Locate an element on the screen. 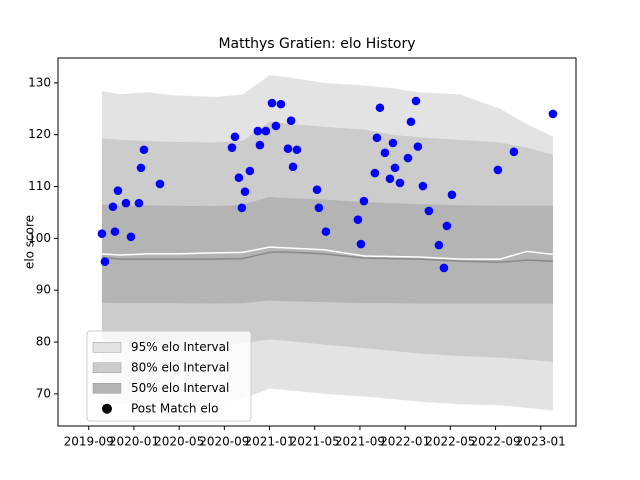  x-tick-label: 2021-05 is located at coordinates (315, 442).